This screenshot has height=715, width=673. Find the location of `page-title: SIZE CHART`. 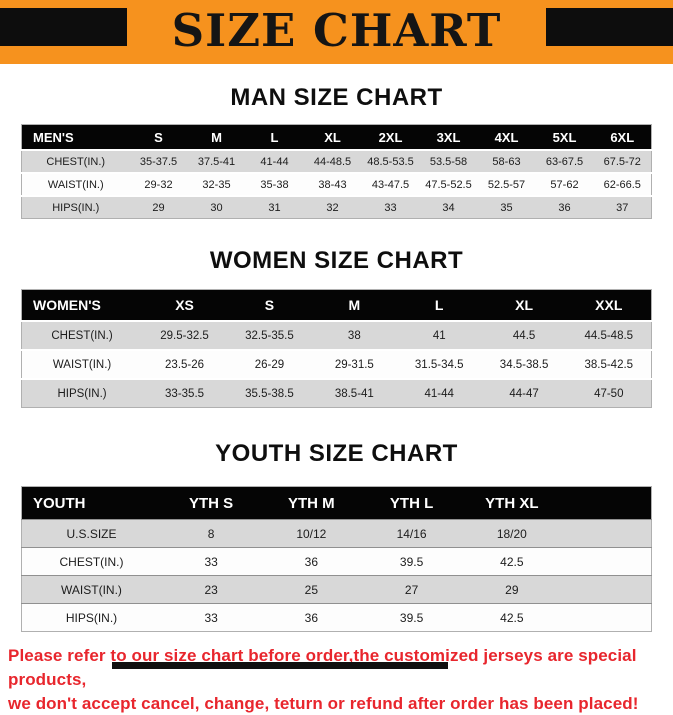

page-title: SIZE CHART is located at coordinates (336, 30).